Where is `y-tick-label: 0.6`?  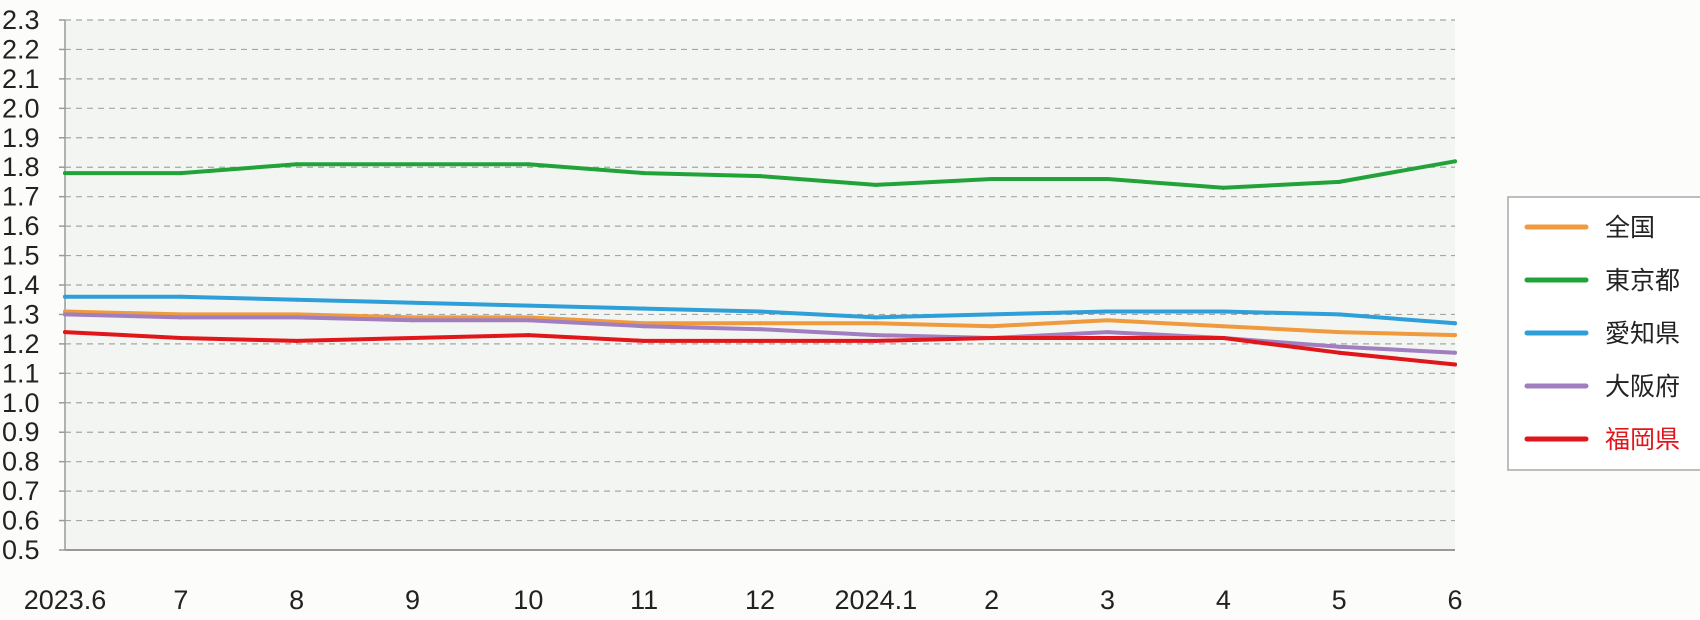 y-tick-label: 0.6 is located at coordinates (21, 521).